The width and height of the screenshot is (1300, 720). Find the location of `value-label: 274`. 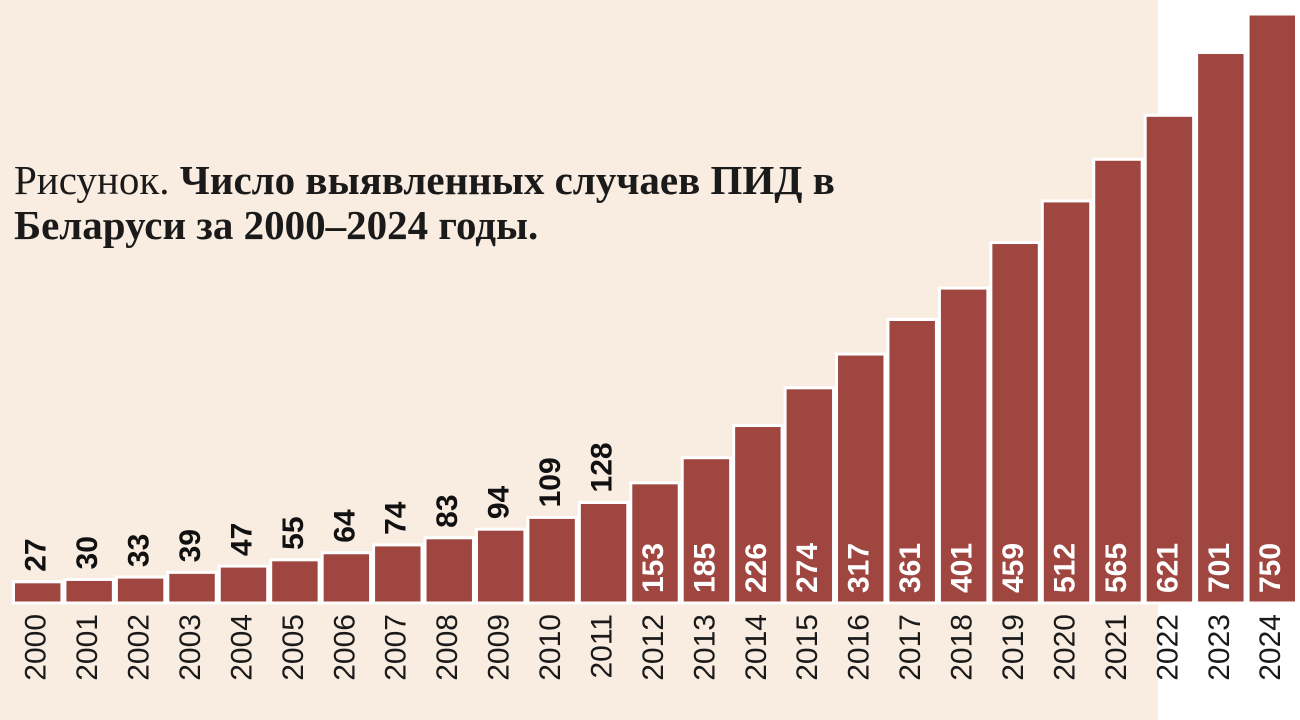

value-label: 274 is located at coordinates (807, 568).